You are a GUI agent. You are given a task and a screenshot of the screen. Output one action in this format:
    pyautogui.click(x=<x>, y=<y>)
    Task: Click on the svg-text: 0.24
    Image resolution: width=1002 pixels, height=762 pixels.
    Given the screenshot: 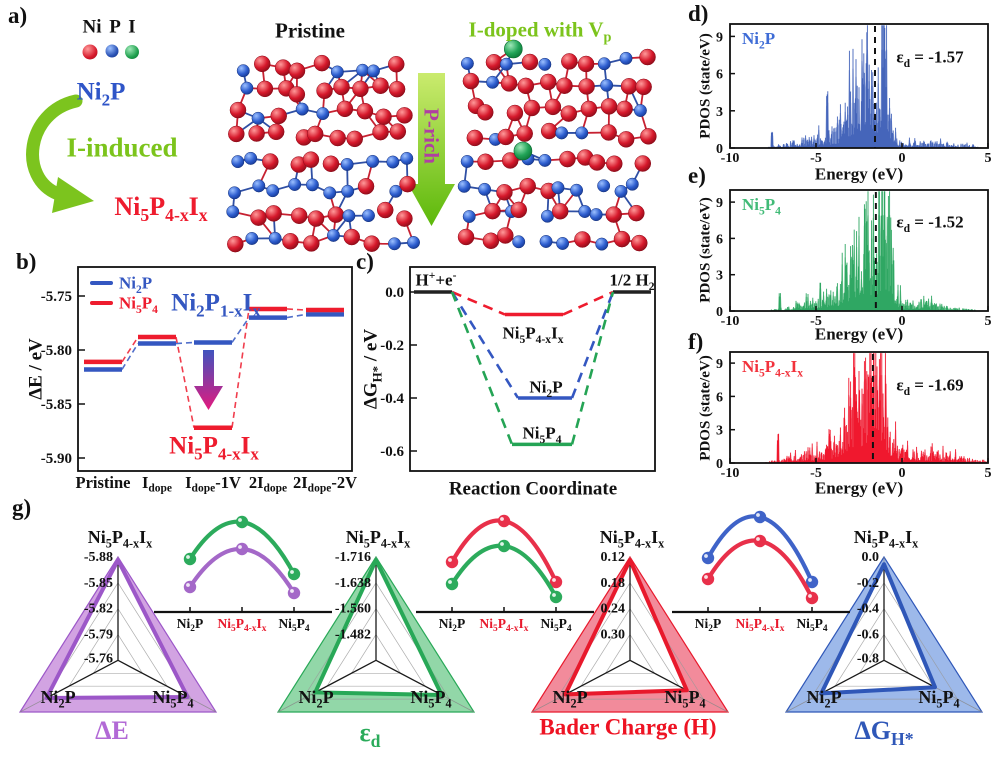 What is the action you would take?
    pyautogui.click(x=613, y=609)
    